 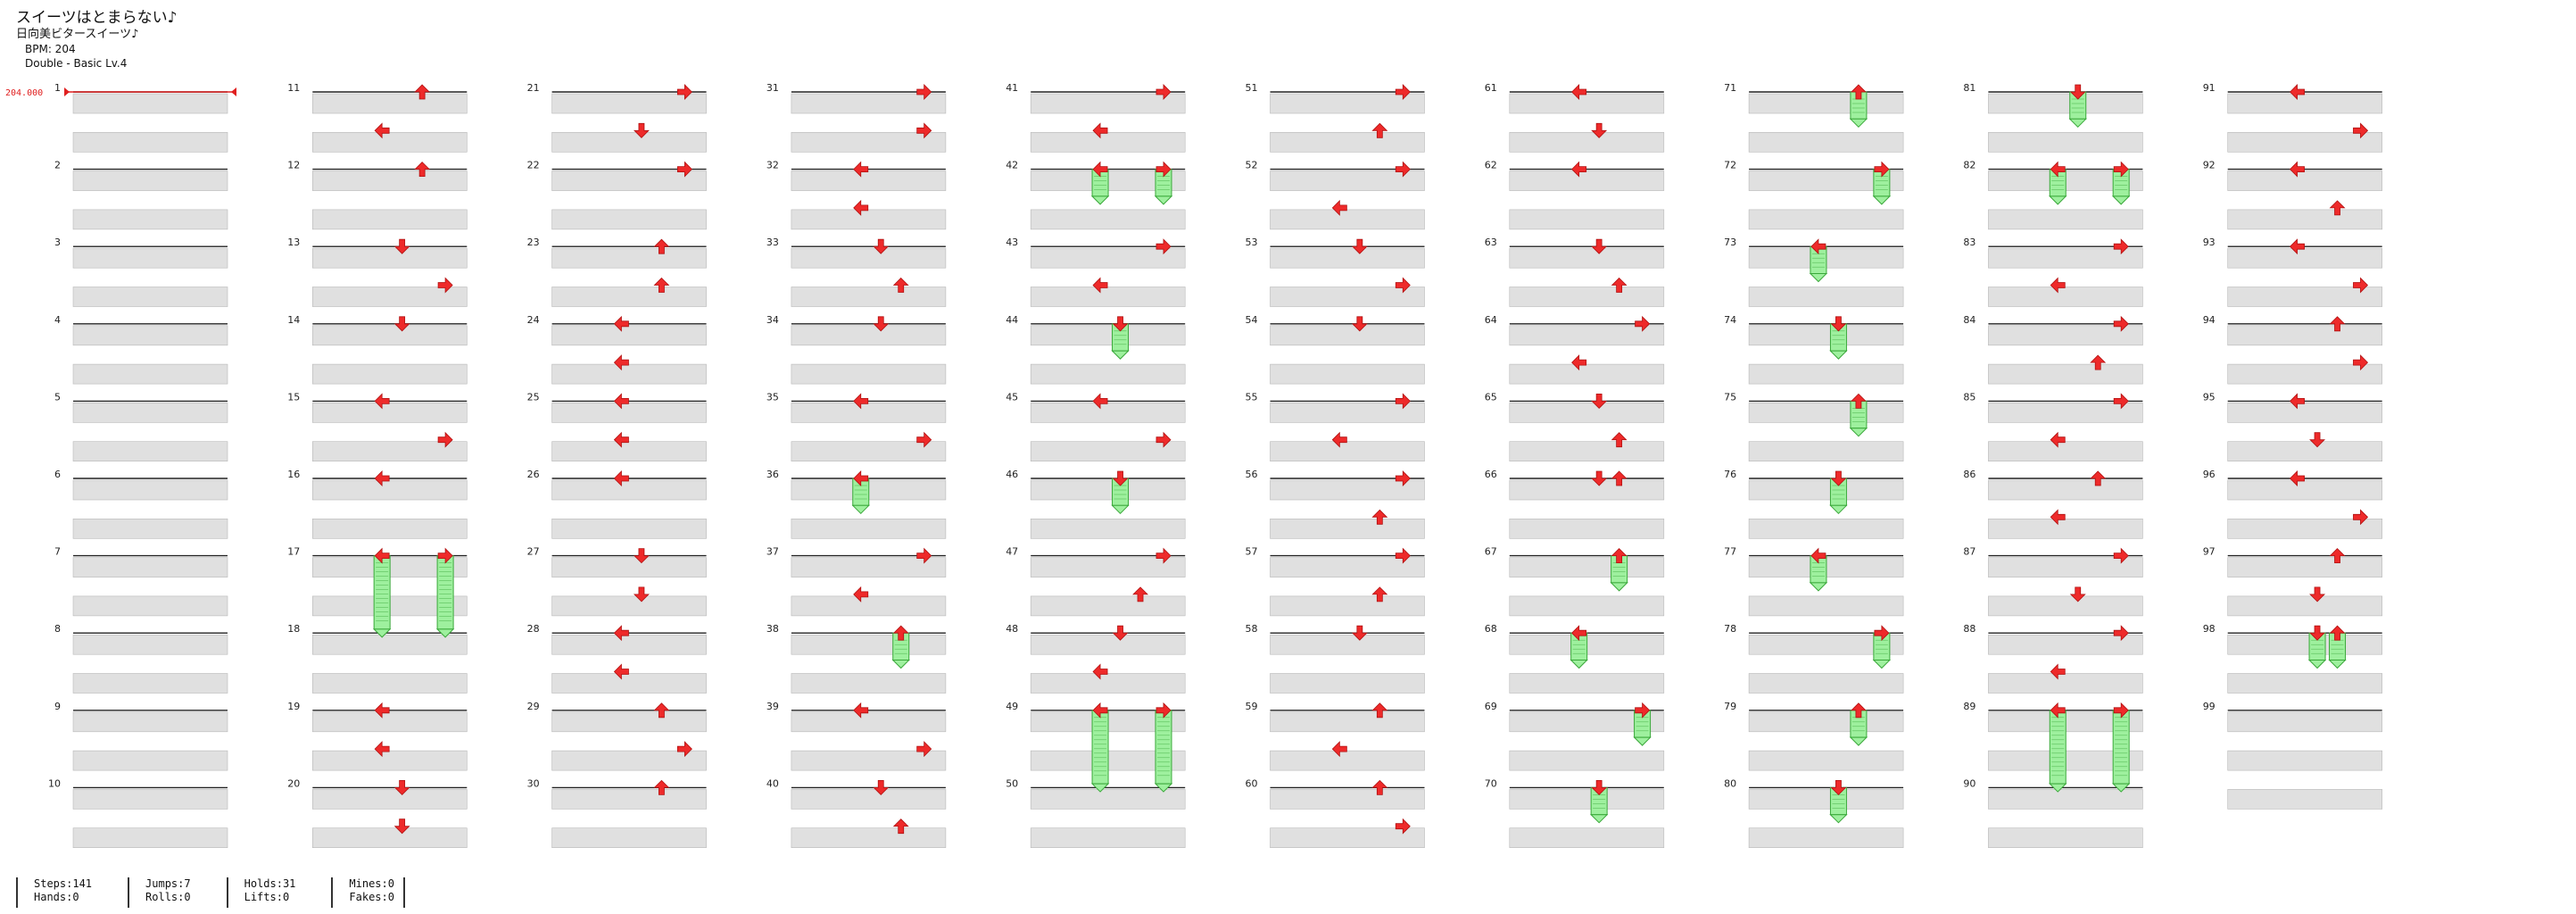 I want to click on measure-83: 83, so click(x=2053, y=272).